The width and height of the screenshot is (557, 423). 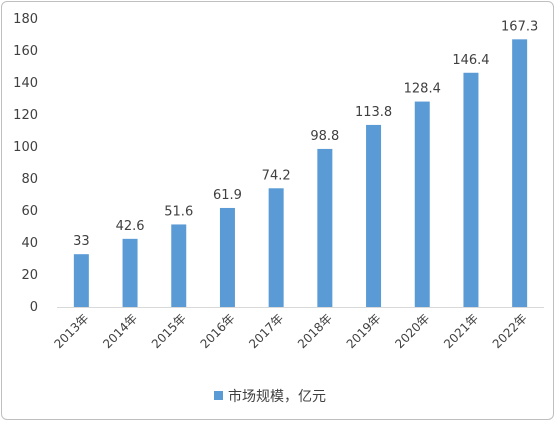 I want to click on data-label: 74.2, so click(x=276, y=175).